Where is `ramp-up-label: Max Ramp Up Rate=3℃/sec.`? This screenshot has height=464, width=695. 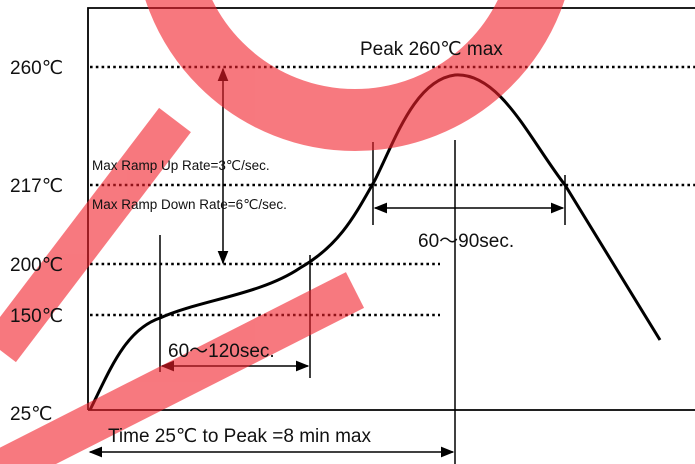
ramp-up-label: Max Ramp Up Rate=3℃/sec. is located at coordinates (181, 165).